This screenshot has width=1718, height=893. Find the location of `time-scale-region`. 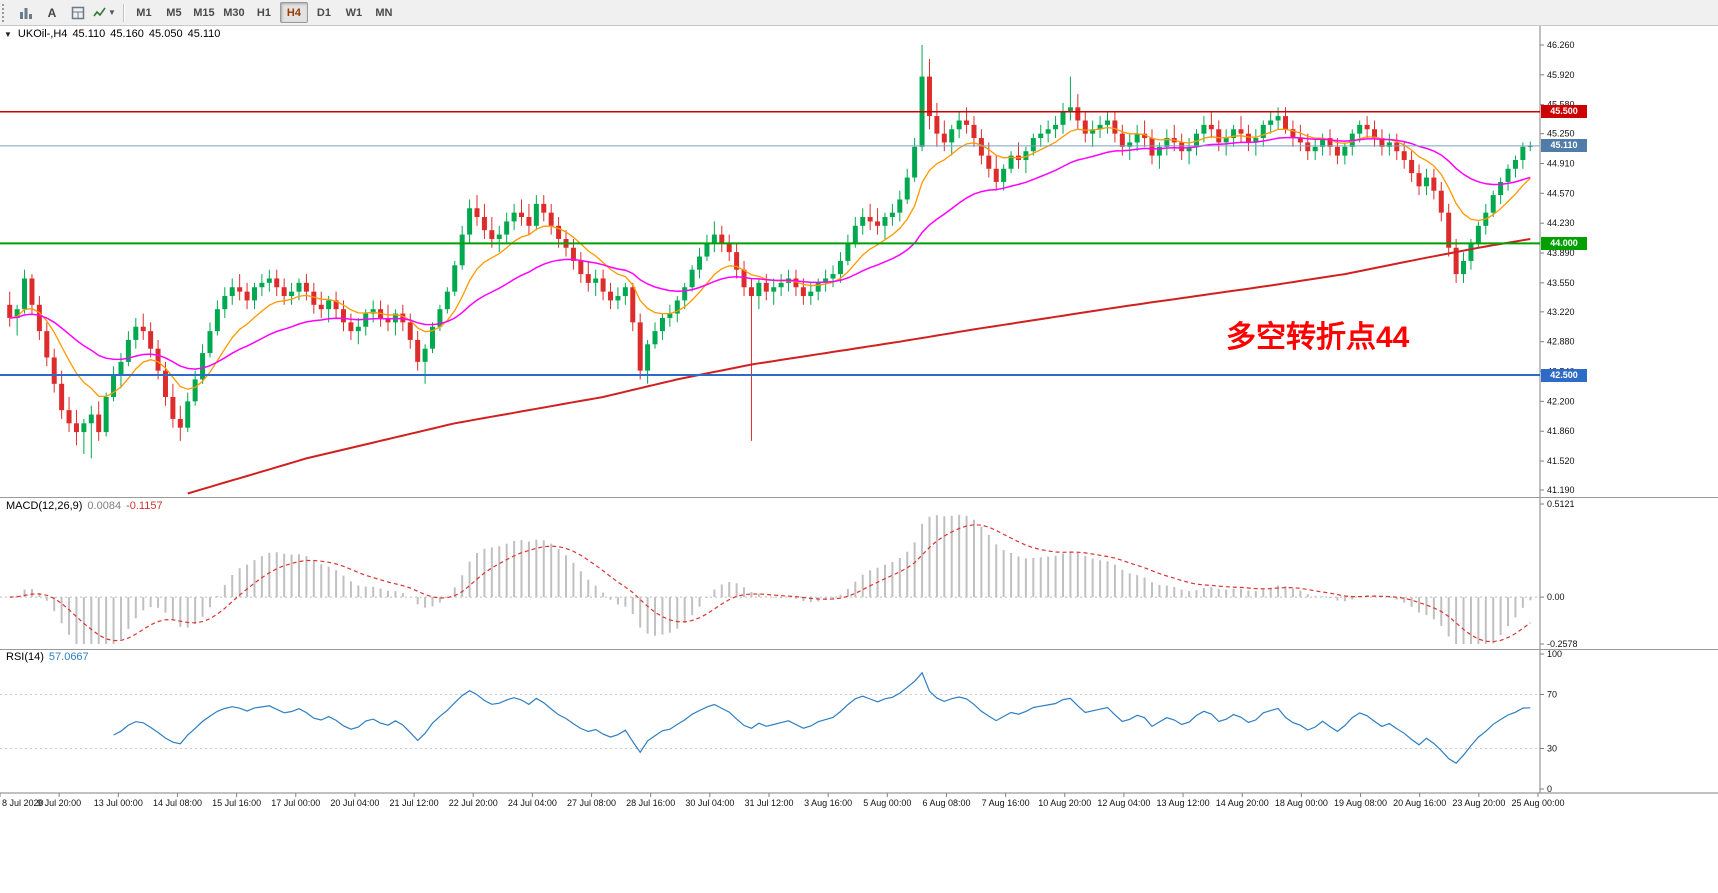

time-scale-region is located at coordinates (859, 804).